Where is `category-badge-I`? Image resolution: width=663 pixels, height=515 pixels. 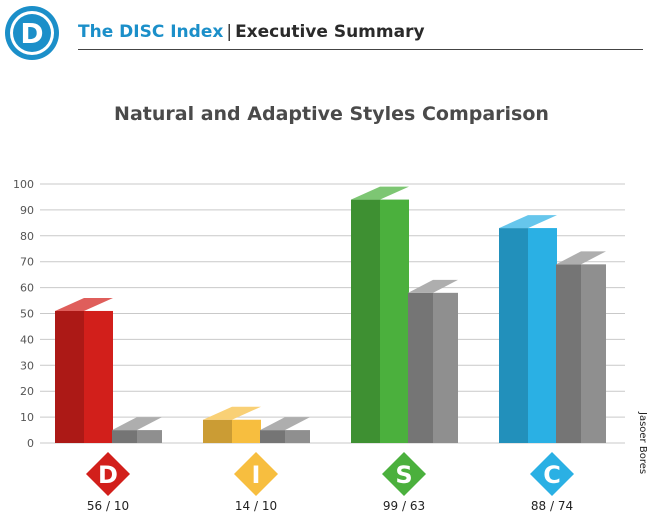
category-badge-I is located at coordinates (256, 474).